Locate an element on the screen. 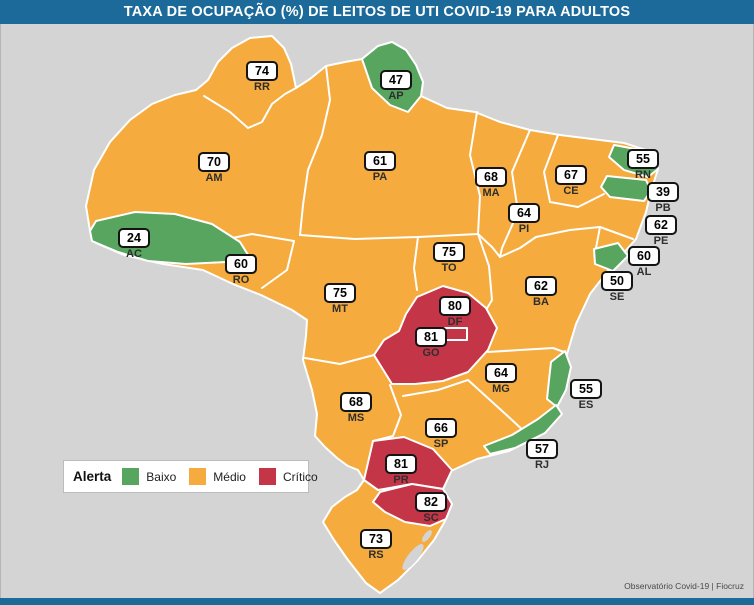 This screenshot has width=754, height=605. state-shape-se is located at coordinates (611, 257).